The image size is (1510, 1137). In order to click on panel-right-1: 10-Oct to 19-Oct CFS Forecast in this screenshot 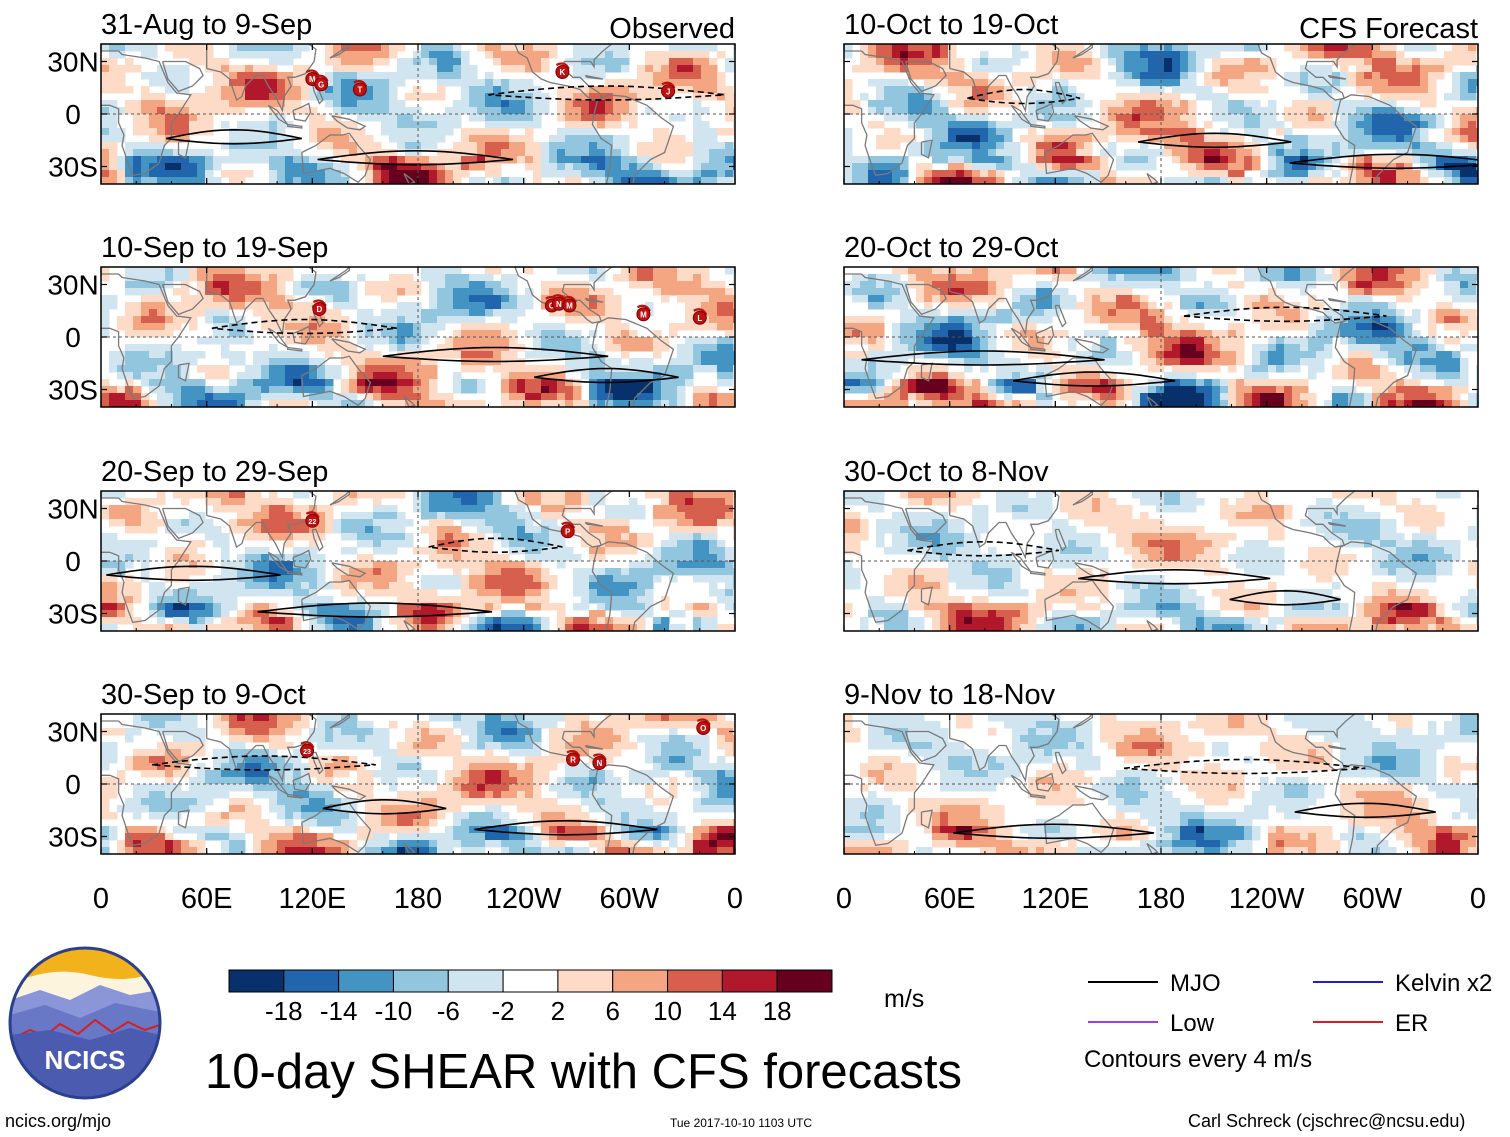, I will do `click(1161, 97)`.